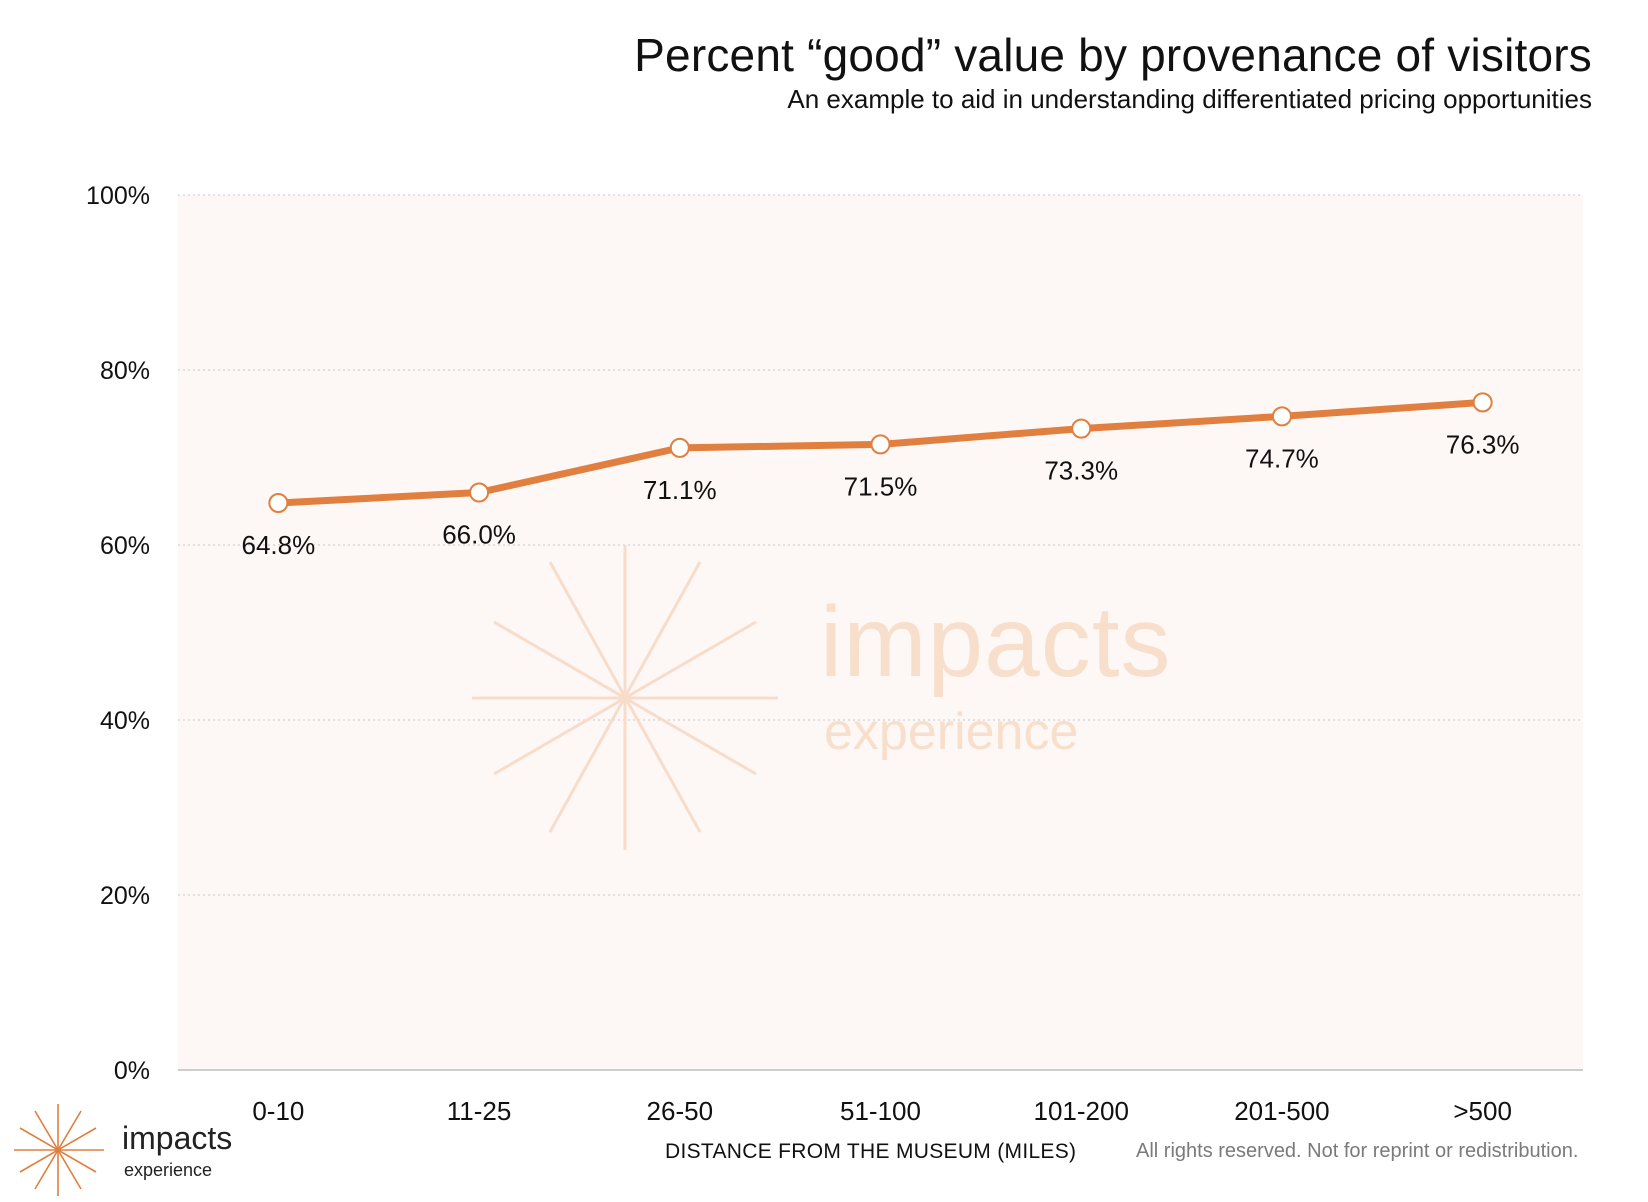 The height and width of the screenshot is (1202, 1648). I want to click on logo: impacts experience, so click(129, 1150).